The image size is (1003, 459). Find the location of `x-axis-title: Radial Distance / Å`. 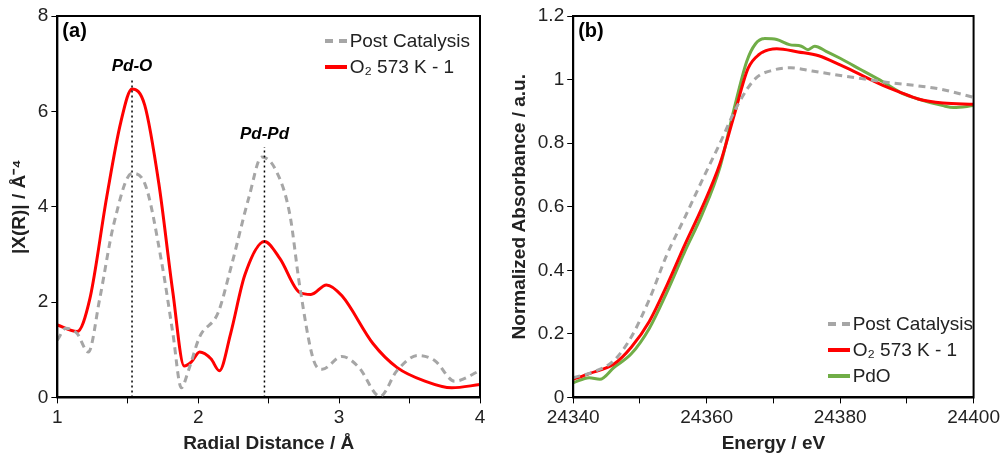

x-axis-title: Radial Distance / Å is located at coordinates (269, 442).